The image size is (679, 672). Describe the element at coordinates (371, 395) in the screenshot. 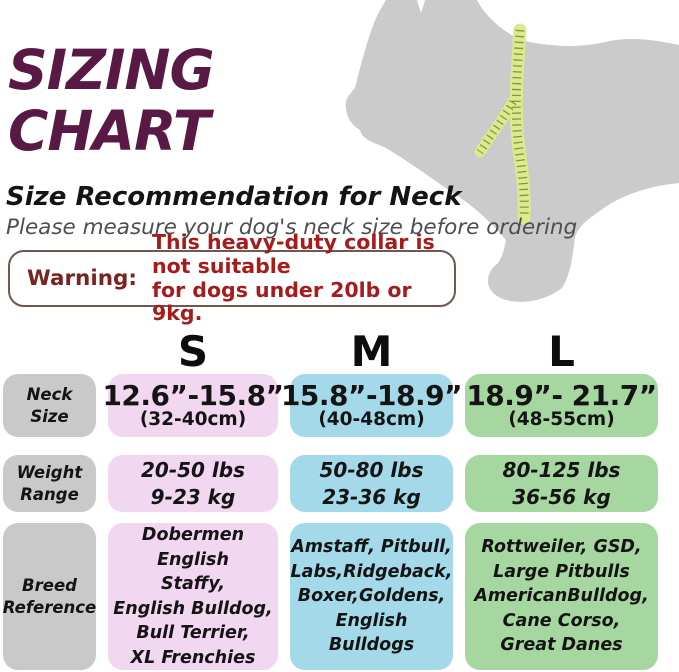

I see `neck-size-m-inches: 15.8”-18.9”` at that location.